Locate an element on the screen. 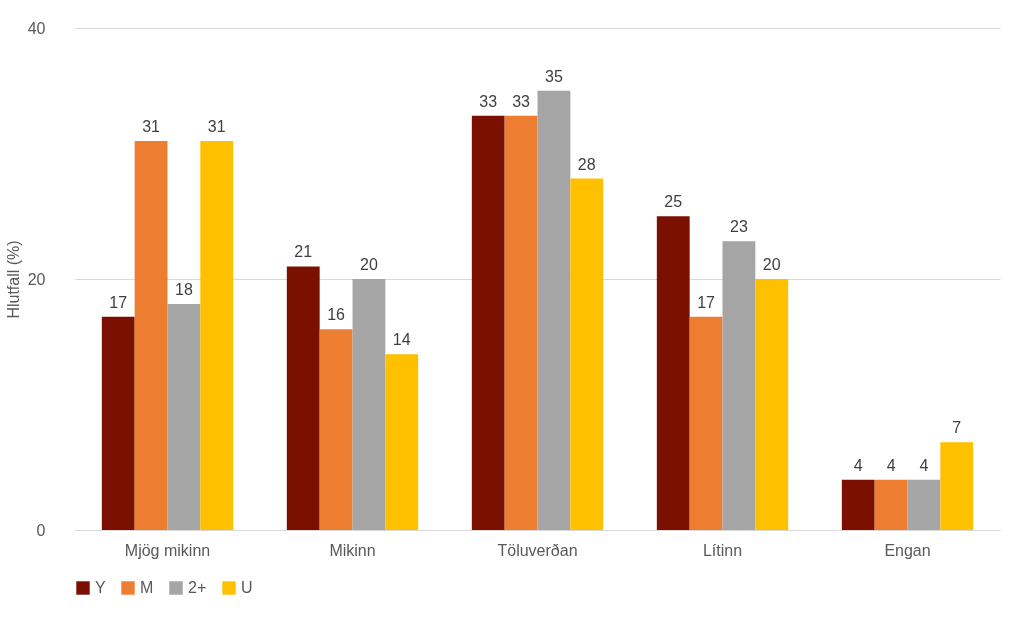  x-tick-label: Lítinn is located at coordinates (722, 550).